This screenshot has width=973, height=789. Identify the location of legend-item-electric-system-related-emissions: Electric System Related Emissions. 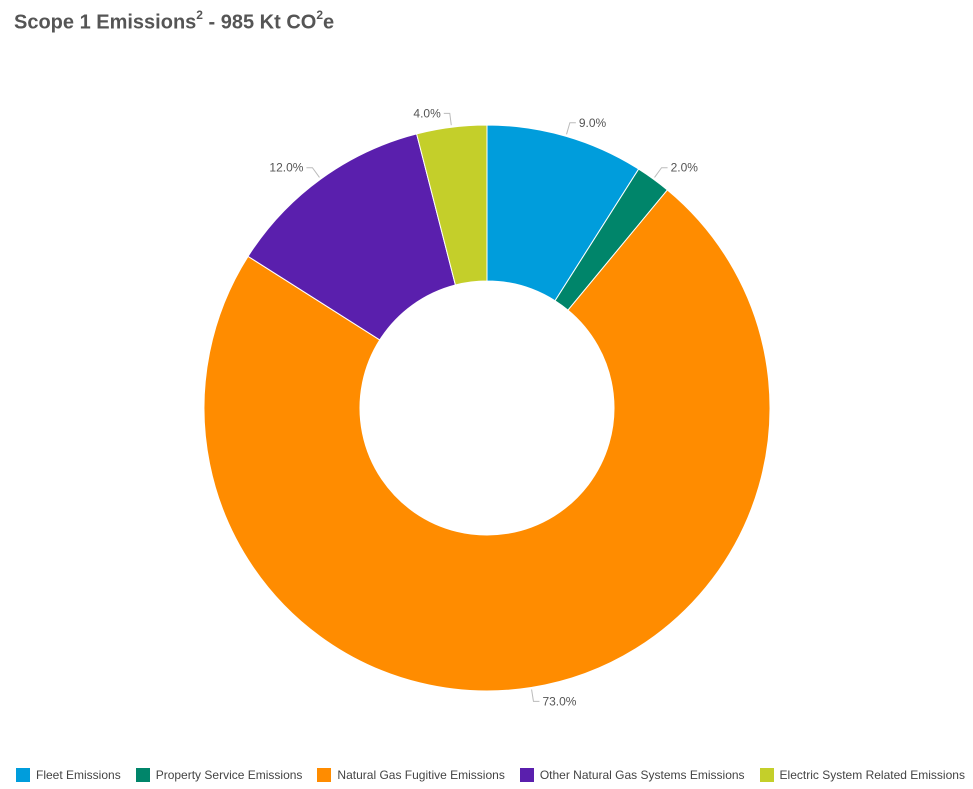
(862, 775).